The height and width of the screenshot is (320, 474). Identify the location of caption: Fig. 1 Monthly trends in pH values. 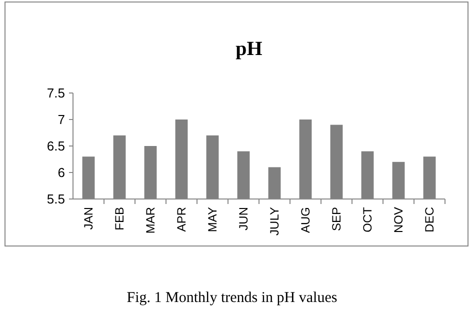
(232, 298).